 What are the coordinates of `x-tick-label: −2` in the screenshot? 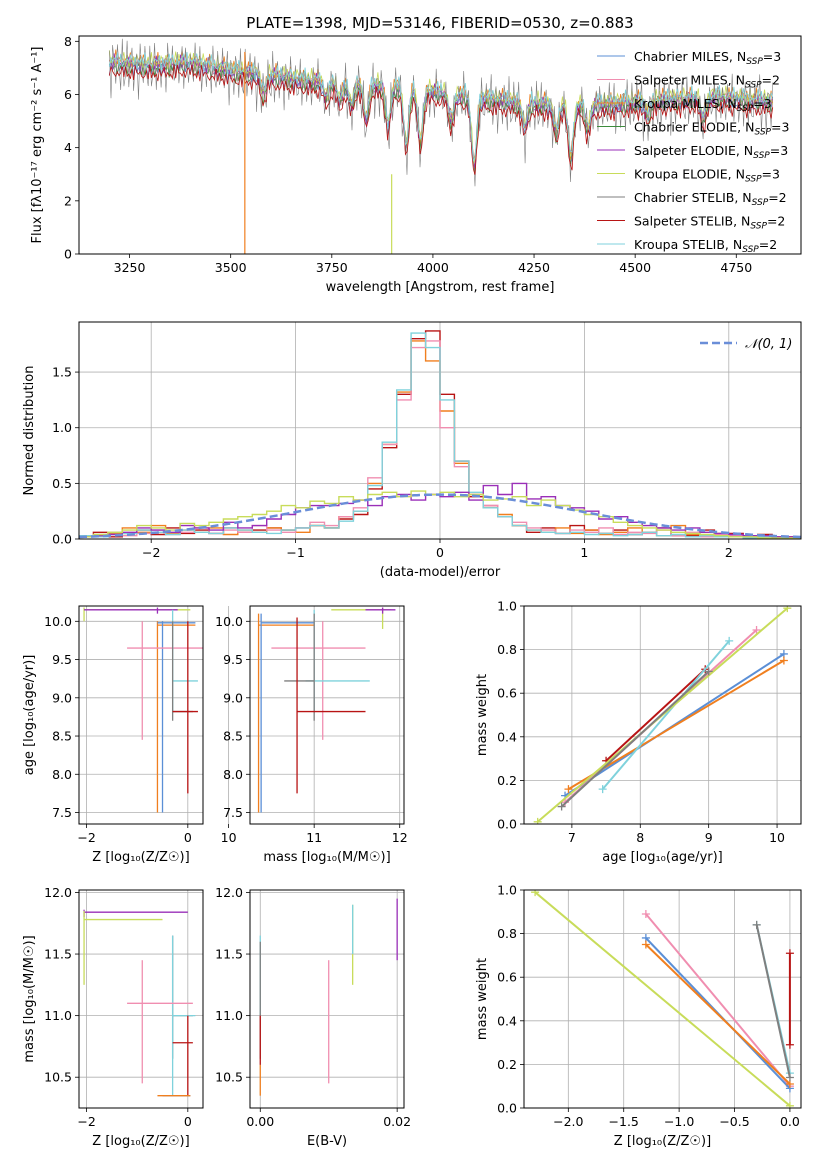 It's located at (86, 837).